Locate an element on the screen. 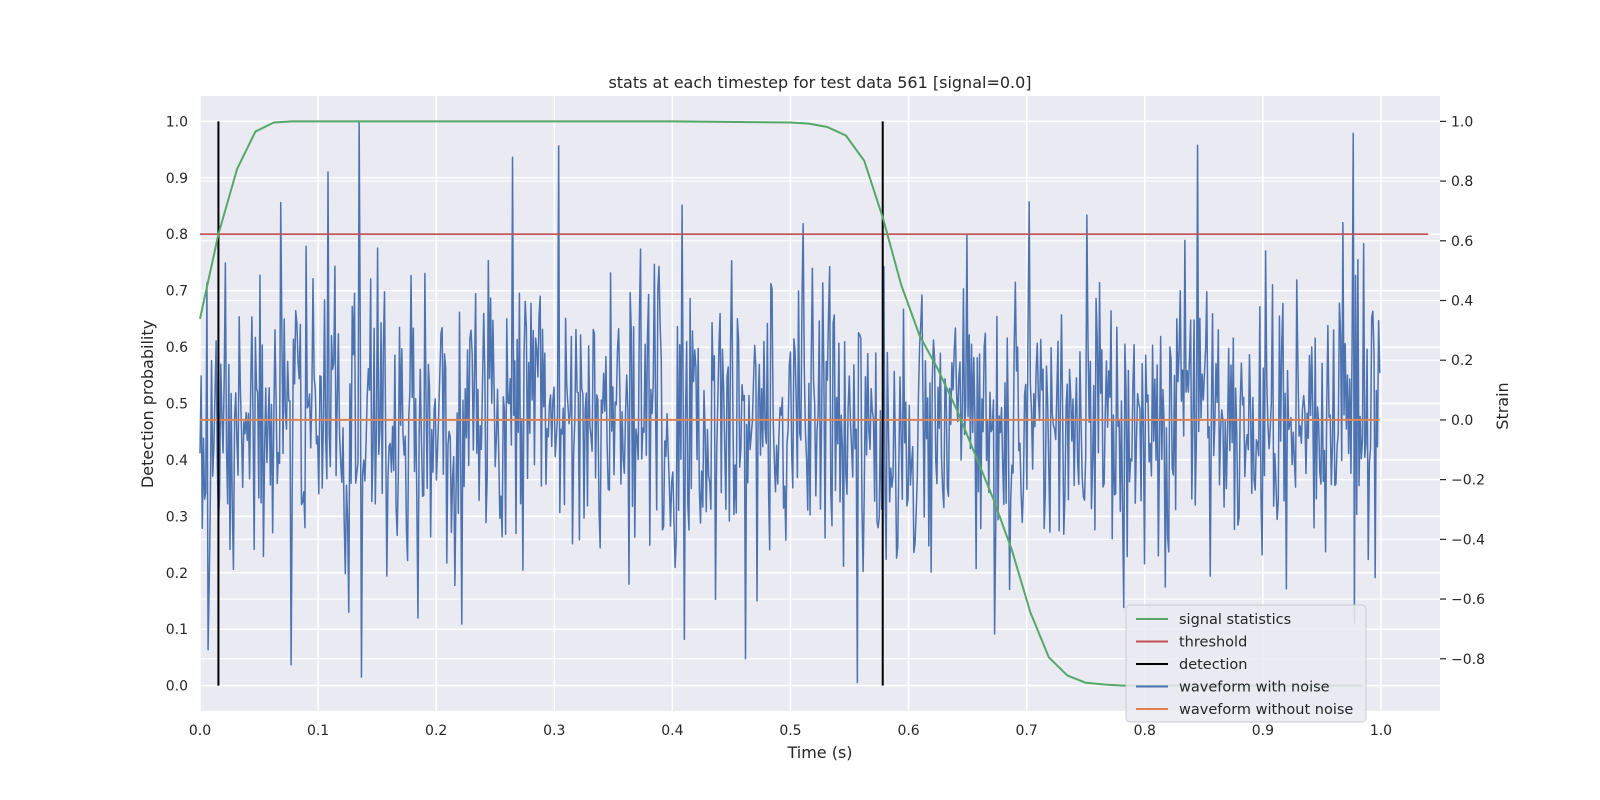 This screenshot has height=800, width=1600. x-tick-label: 0.9 is located at coordinates (1263, 731).